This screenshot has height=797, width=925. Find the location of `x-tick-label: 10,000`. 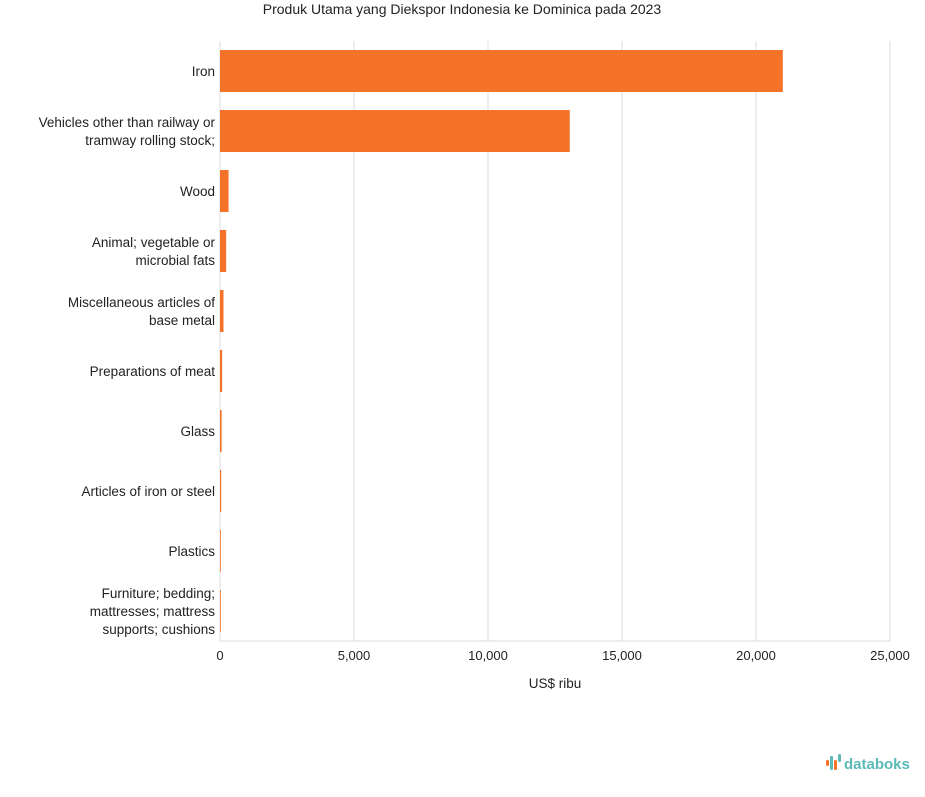

x-tick-label: 10,000 is located at coordinates (488, 655).